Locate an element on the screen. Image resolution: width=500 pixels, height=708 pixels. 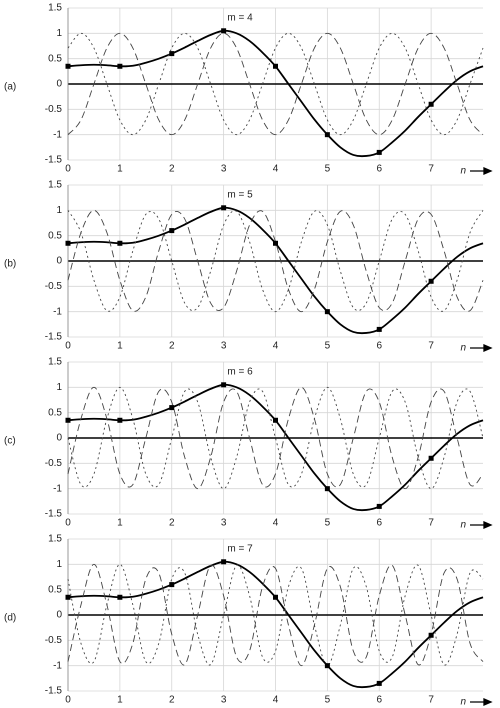
panel-label: (b) is located at coordinates (10, 264).